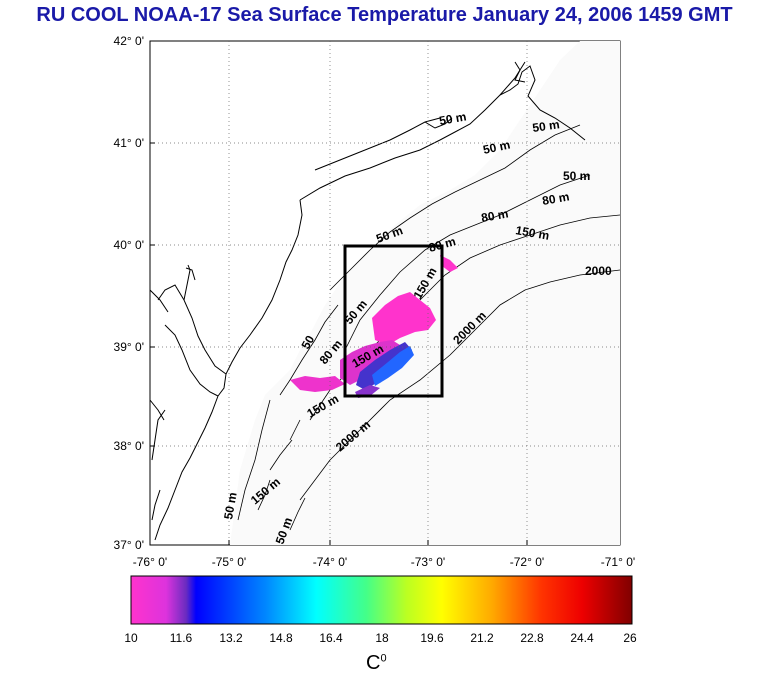 The width and height of the screenshot is (769, 680). I want to click on study-area-box, so click(393, 321).